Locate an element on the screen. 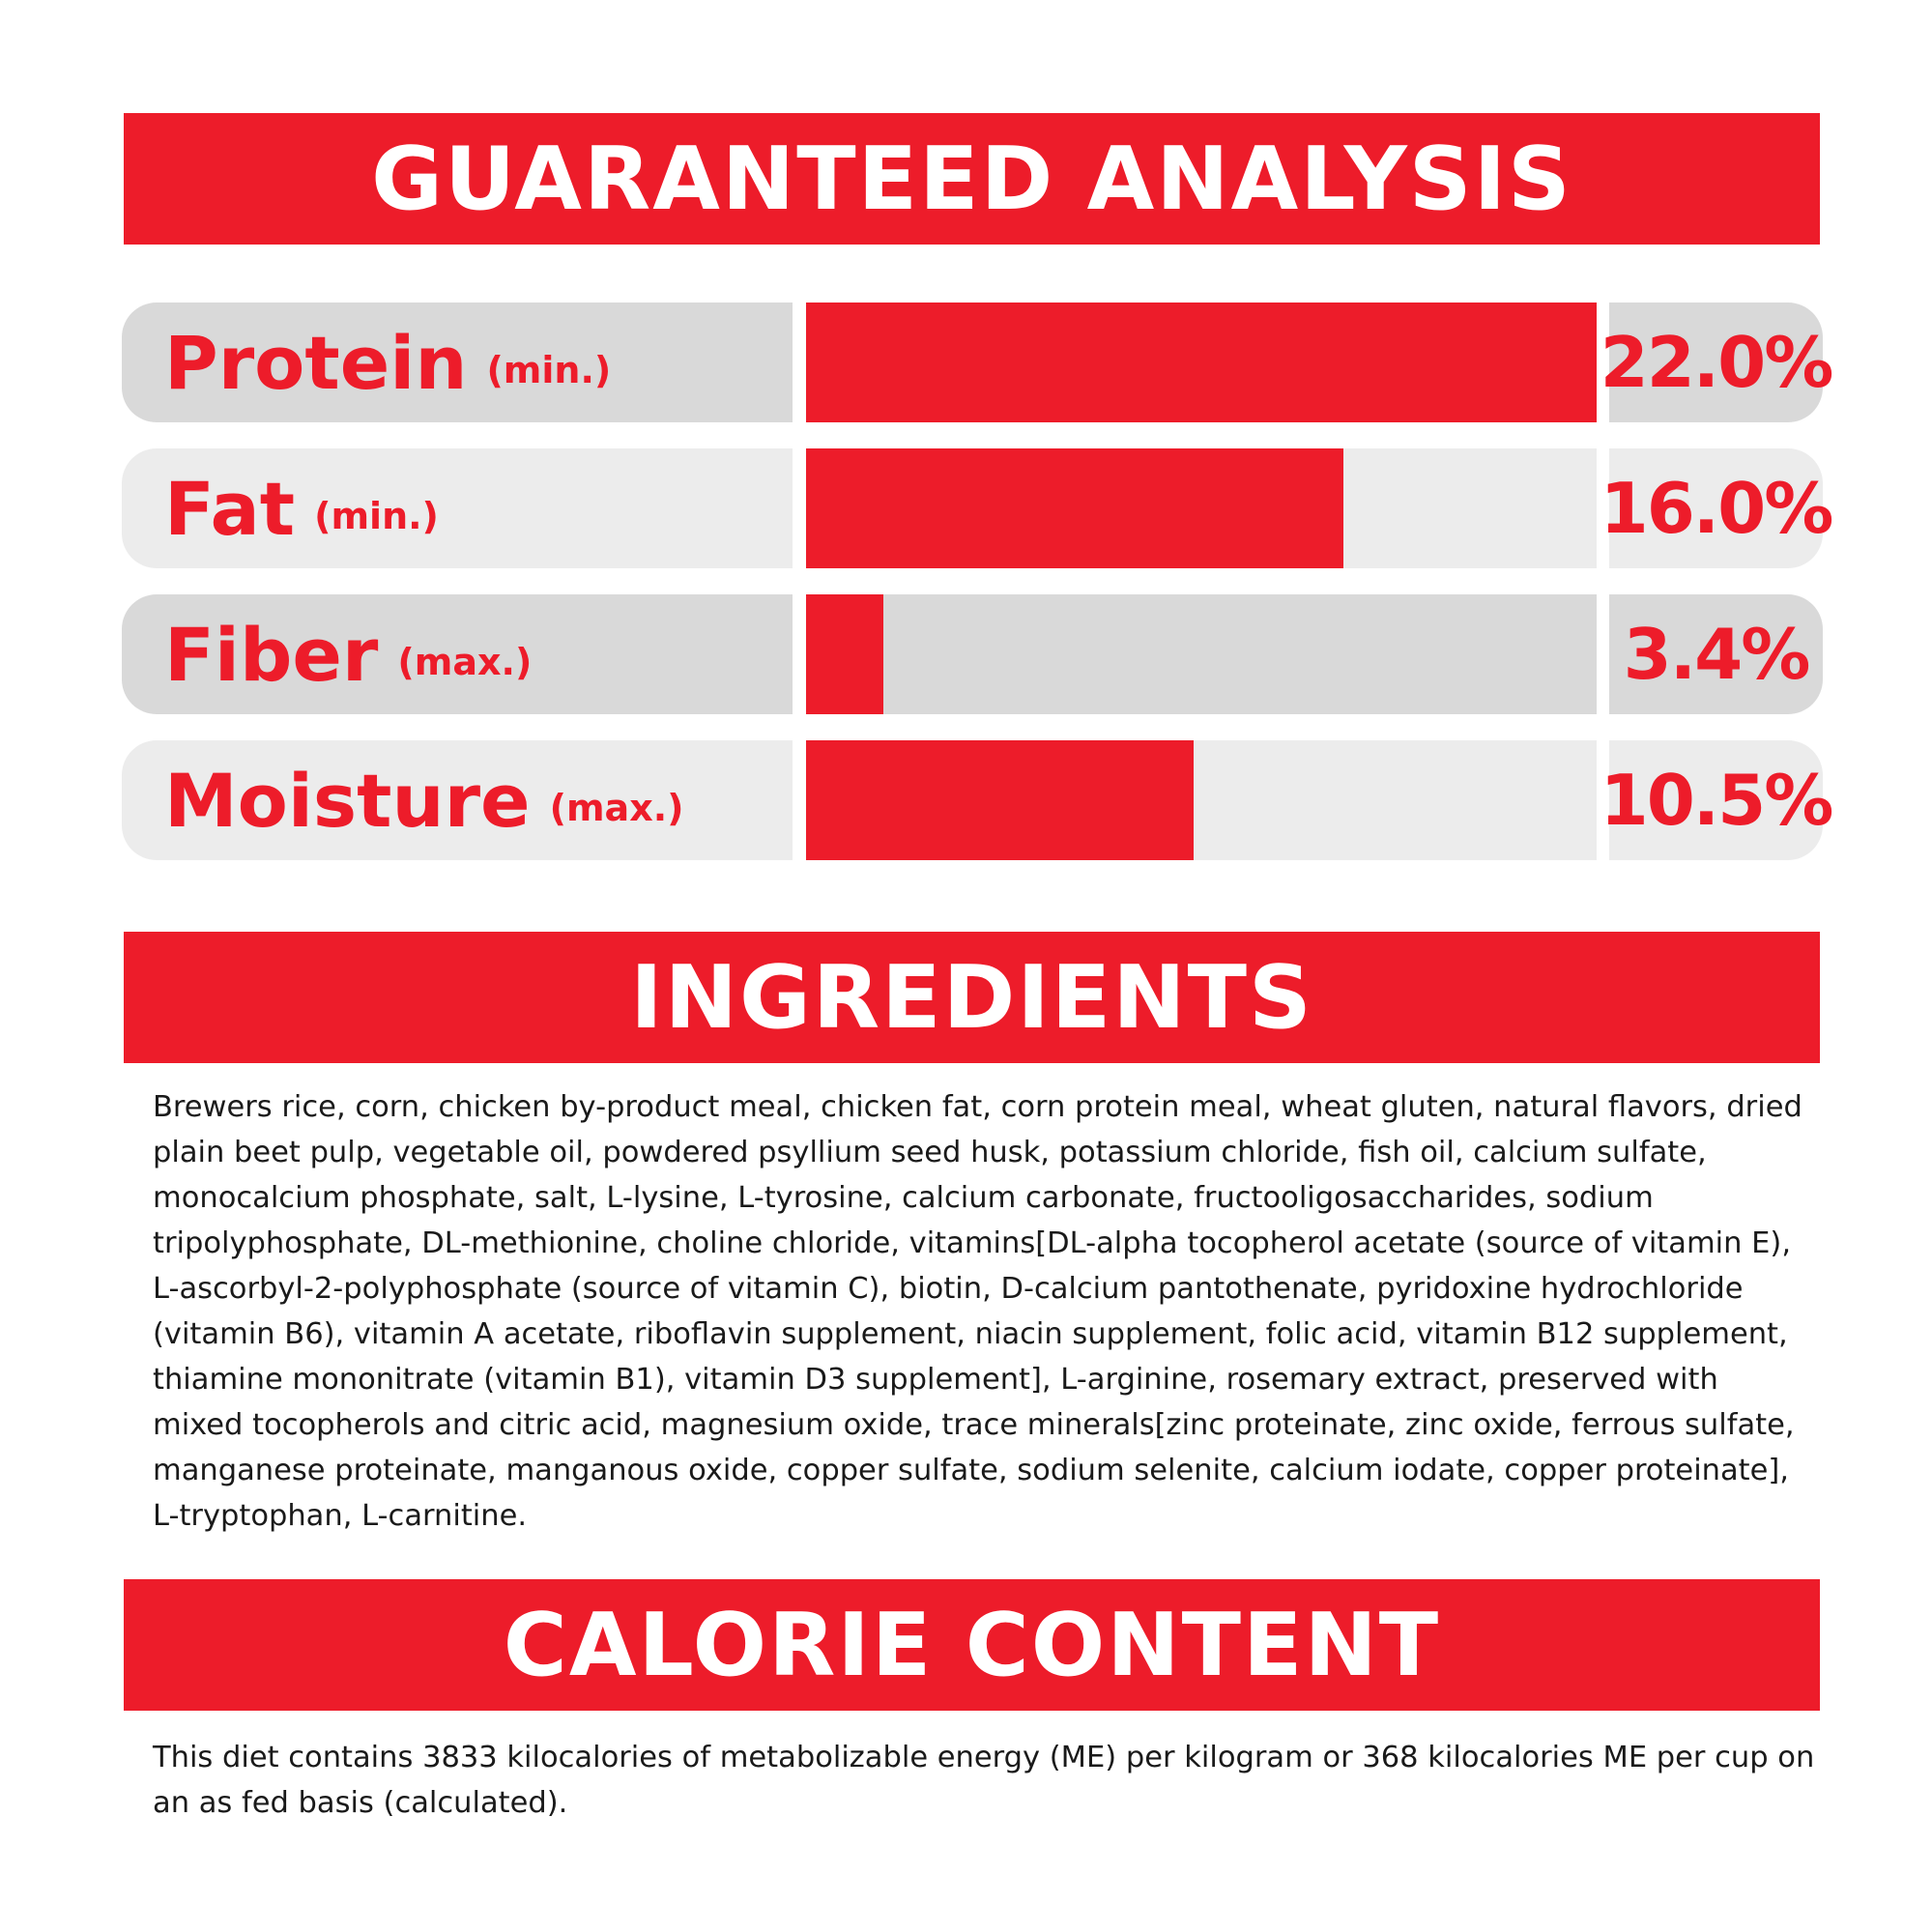 This screenshot has height=1932, width=1932. analysis-label-cell: Fiber (max.) is located at coordinates (457, 654).